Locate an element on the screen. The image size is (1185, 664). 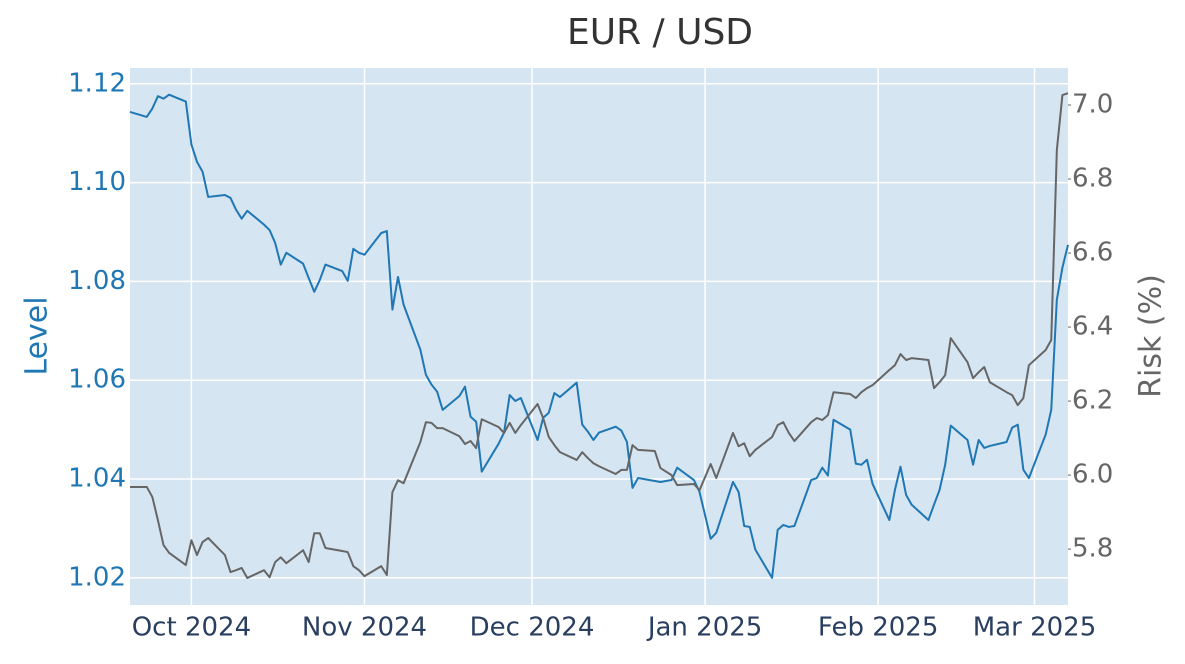
y-tick-label: 1.02 is located at coordinates (97, 577).